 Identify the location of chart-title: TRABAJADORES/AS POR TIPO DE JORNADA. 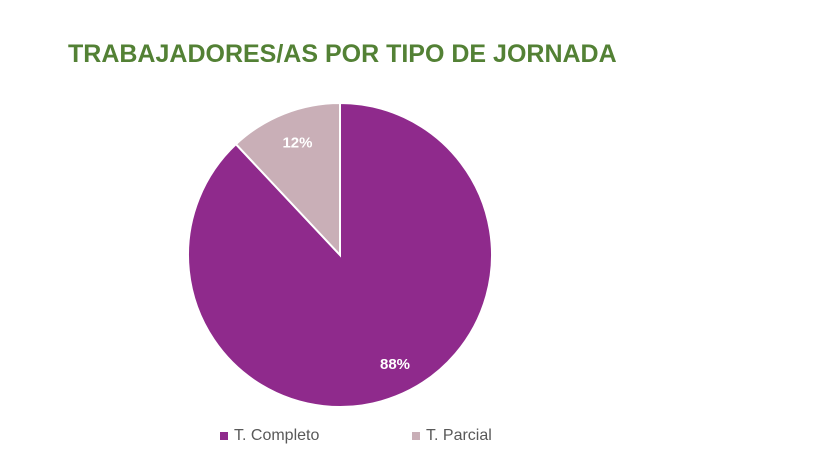
(342, 54).